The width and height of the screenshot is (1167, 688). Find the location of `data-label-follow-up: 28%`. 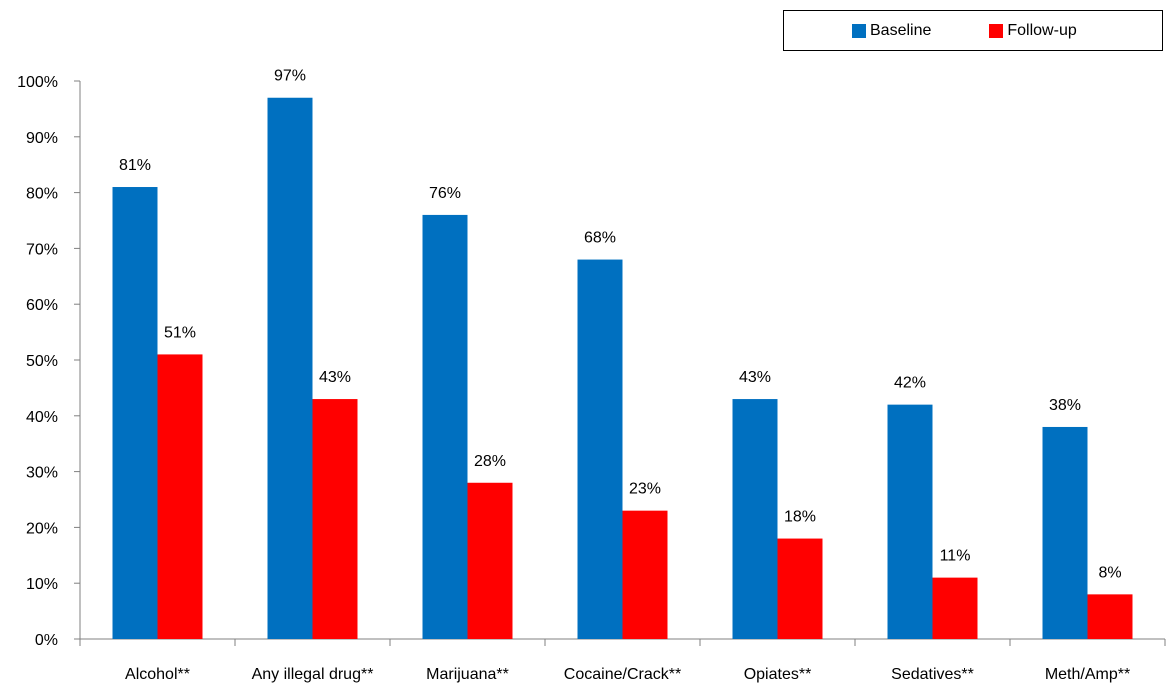

data-label-follow-up: 28% is located at coordinates (490, 461).